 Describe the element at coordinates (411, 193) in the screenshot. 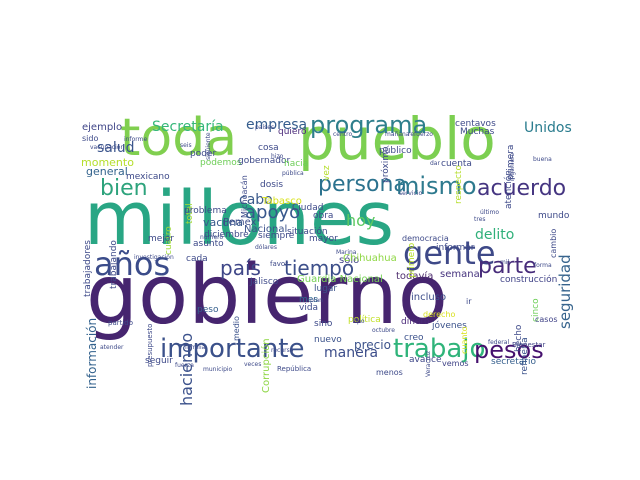

I see `cloud-word: servicio` at that location.